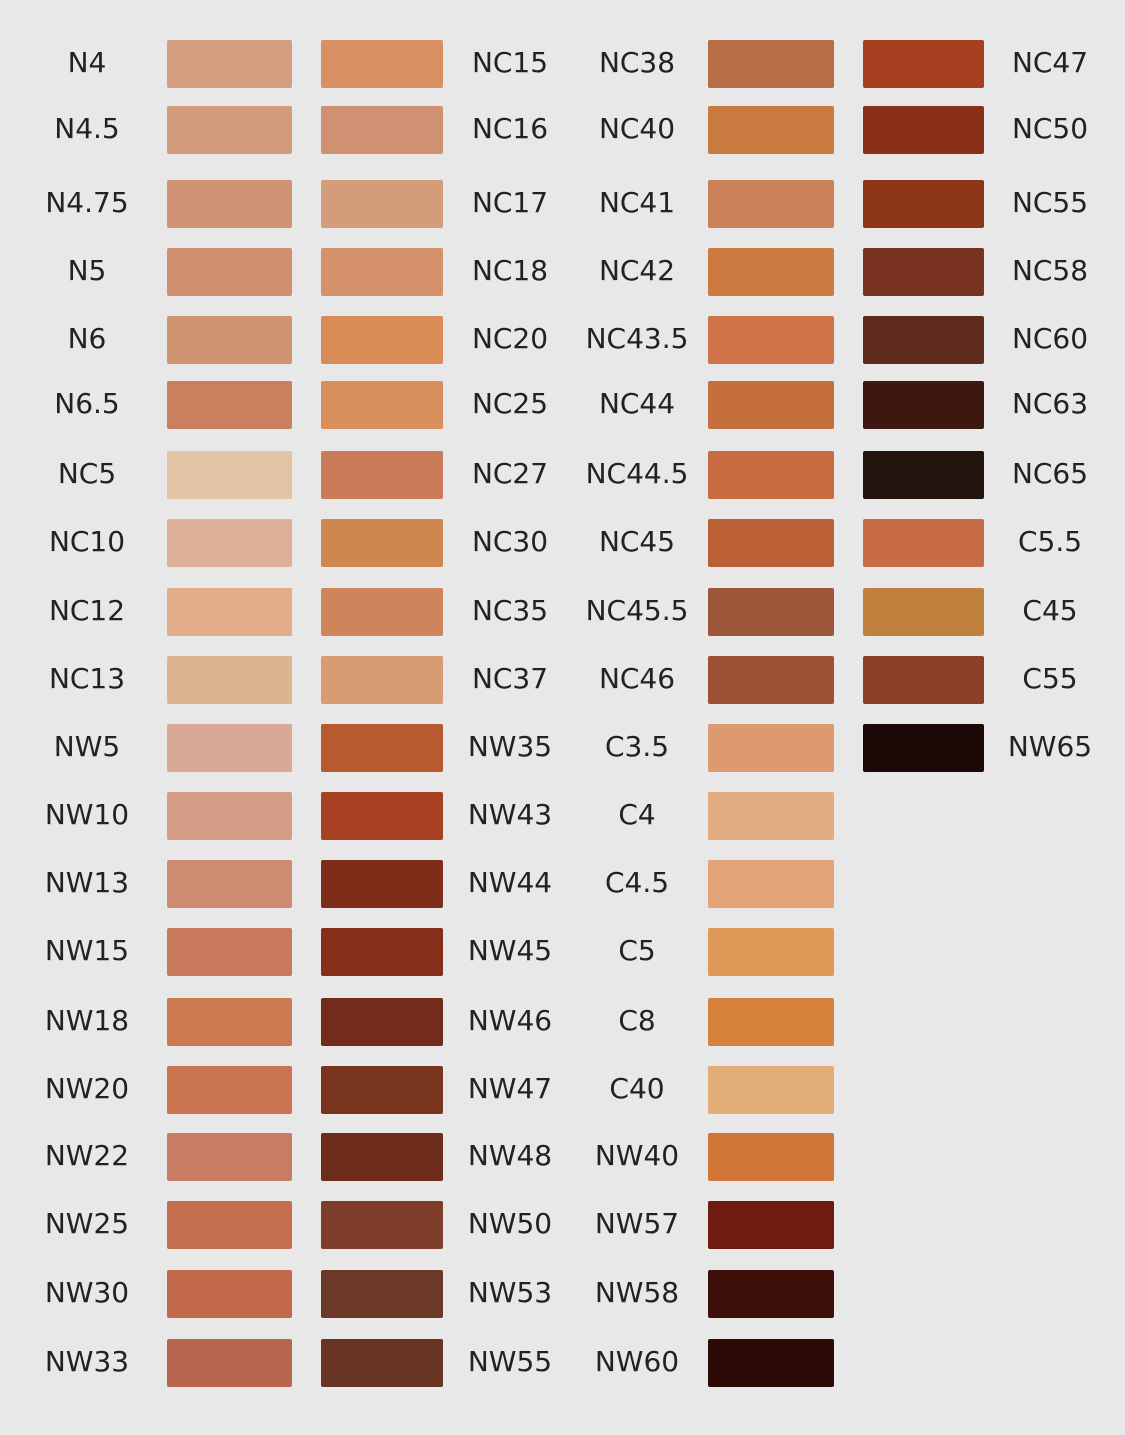 This screenshot has height=1435, width=1125. Describe the element at coordinates (637, 610) in the screenshot. I see `shade-label: NC45.5` at that location.